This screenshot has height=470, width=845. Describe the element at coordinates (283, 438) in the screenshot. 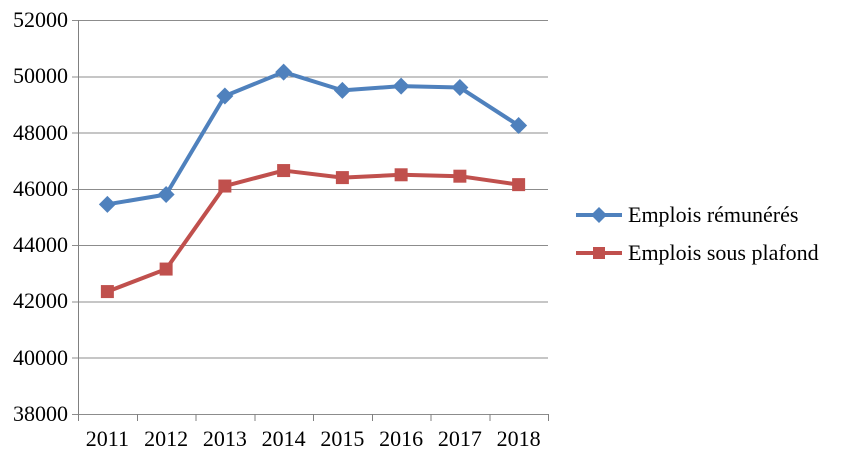

I see `x-axis-tick-label: 2014` at that location.